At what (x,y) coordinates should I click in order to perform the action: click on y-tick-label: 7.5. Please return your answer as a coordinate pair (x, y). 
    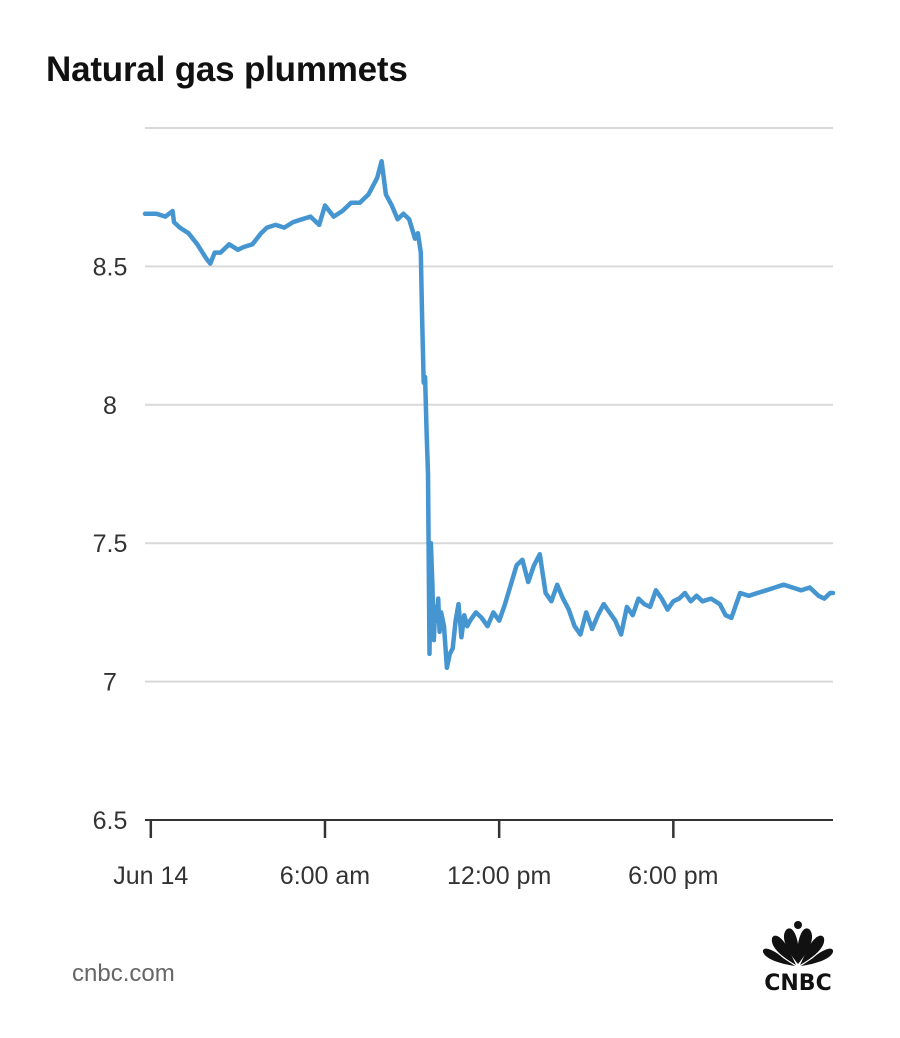
    Looking at the image, I should click on (110, 544).